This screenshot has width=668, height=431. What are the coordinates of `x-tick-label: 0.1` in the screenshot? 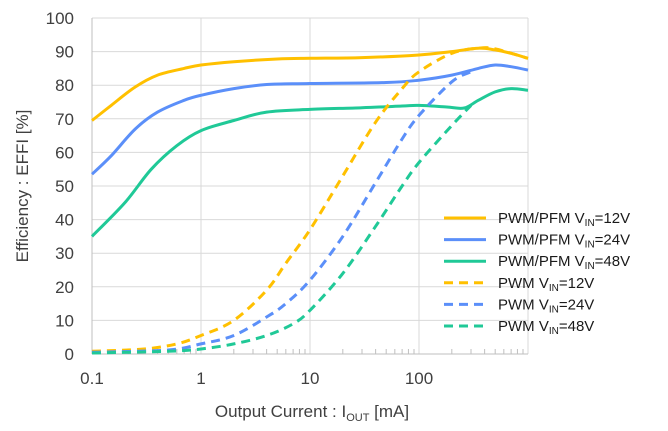 It's located at (92, 378).